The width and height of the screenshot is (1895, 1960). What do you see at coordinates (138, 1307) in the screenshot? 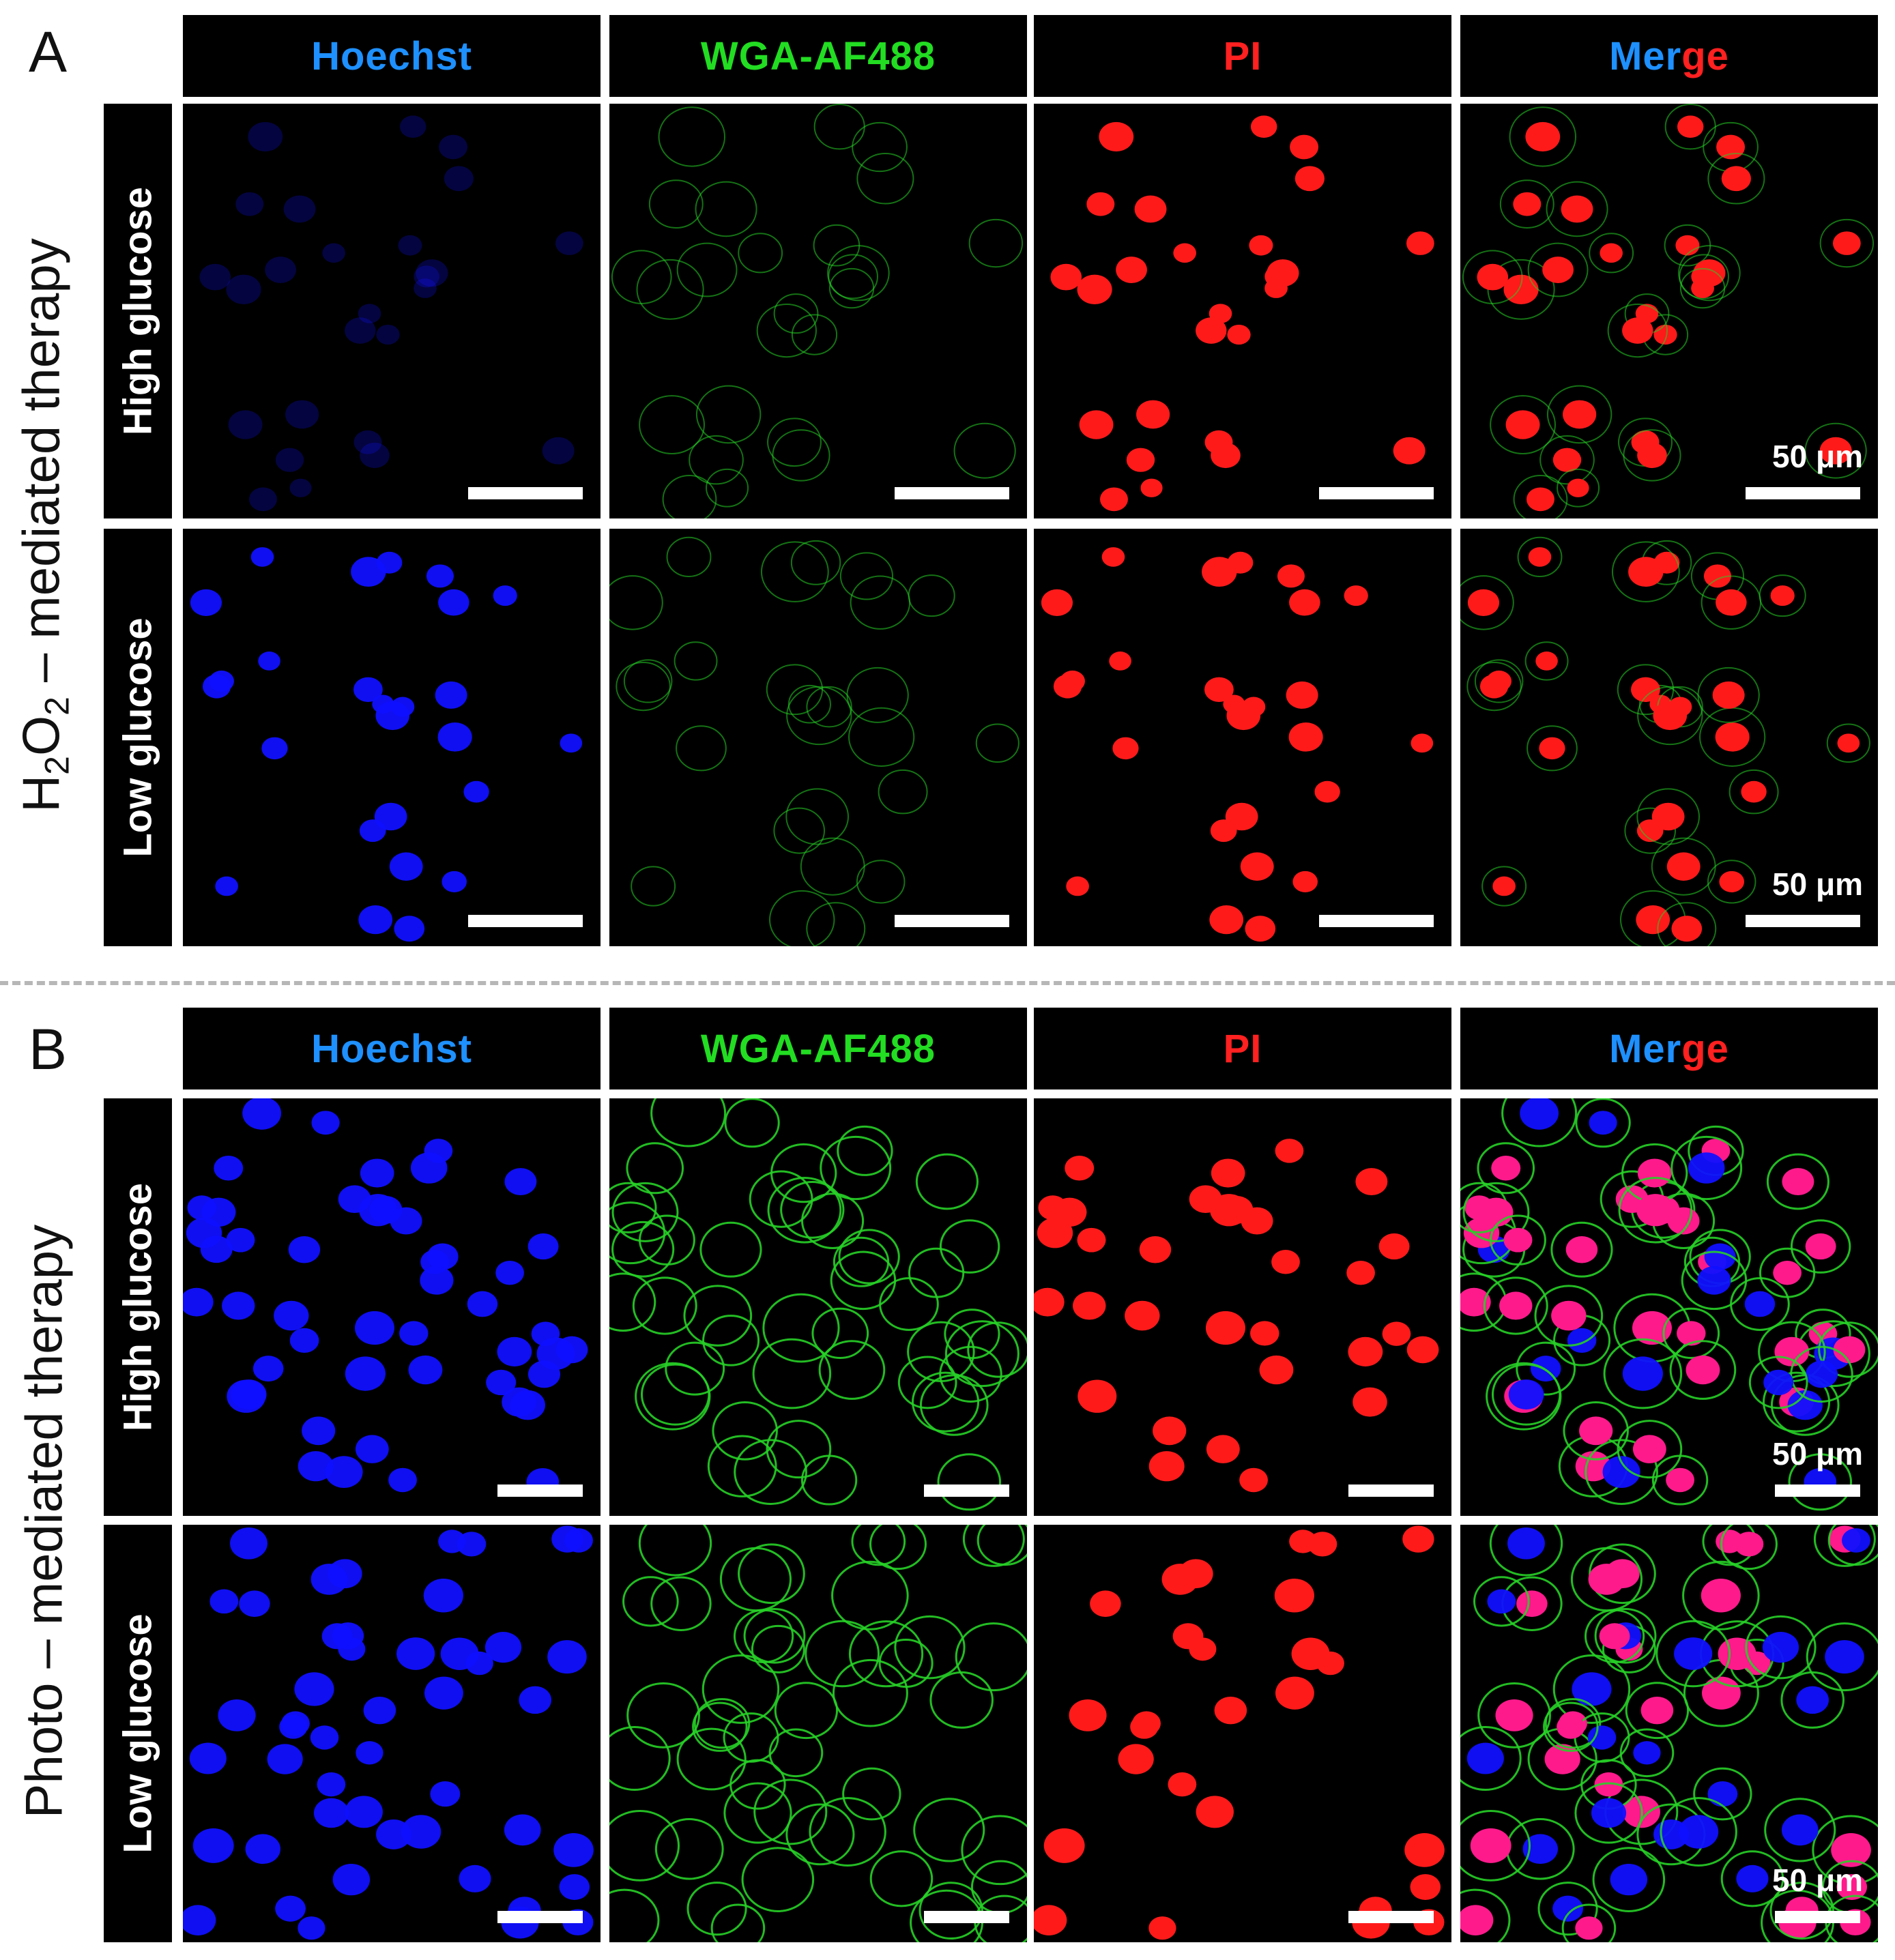
I see `row-label-b-high-glucose: High glucose` at bounding box center [138, 1307].